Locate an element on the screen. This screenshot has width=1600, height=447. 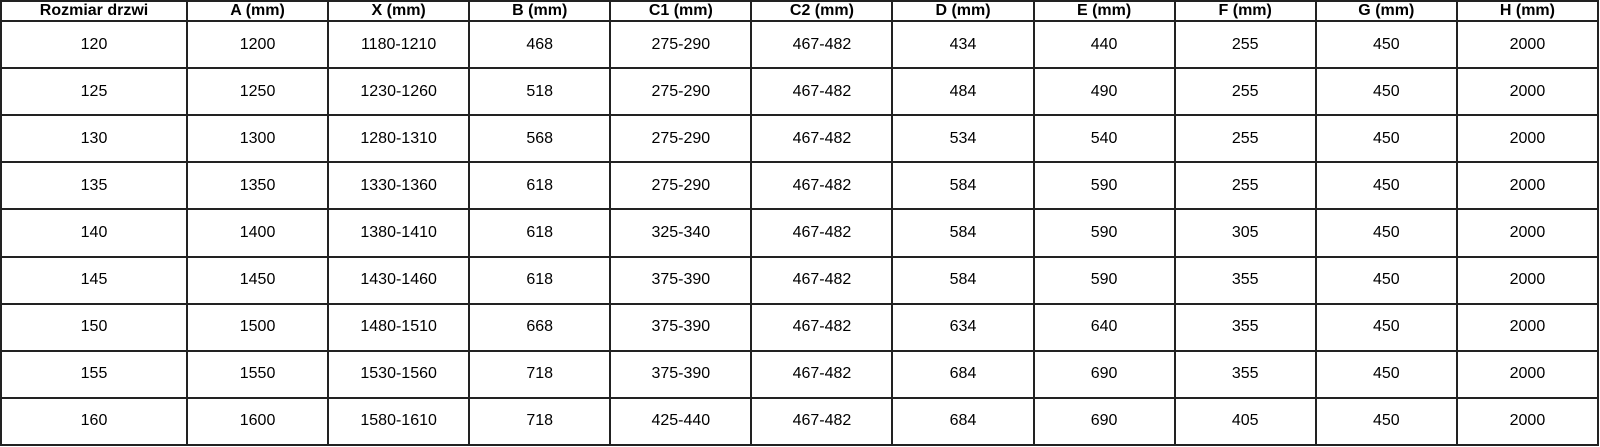
table-cell: 1180-1210 is located at coordinates (399, 44).